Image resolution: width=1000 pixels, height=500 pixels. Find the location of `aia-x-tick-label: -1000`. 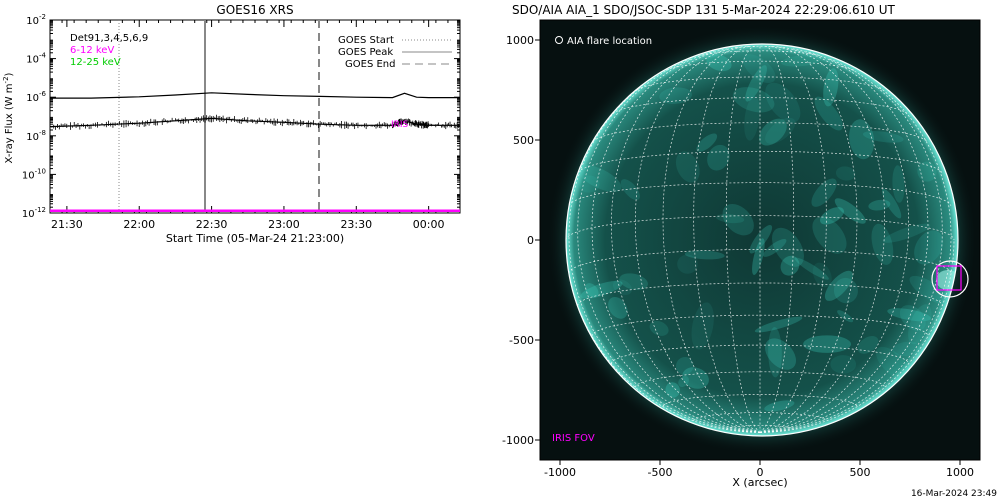

aia-x-tick-label: -1000 is located at coordinates (560, 472).